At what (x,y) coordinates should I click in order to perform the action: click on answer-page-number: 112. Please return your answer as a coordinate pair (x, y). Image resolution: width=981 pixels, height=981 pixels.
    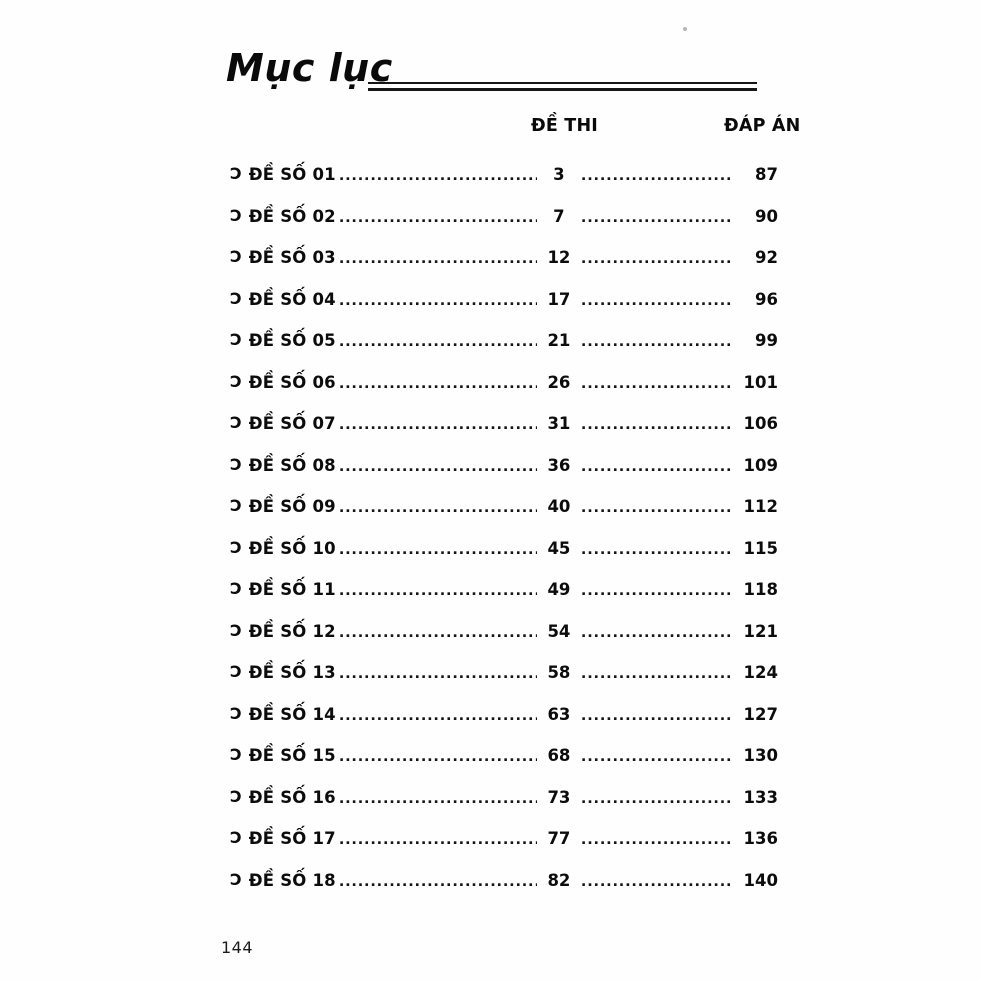
    Looking at the image, I should click on (760, 506).